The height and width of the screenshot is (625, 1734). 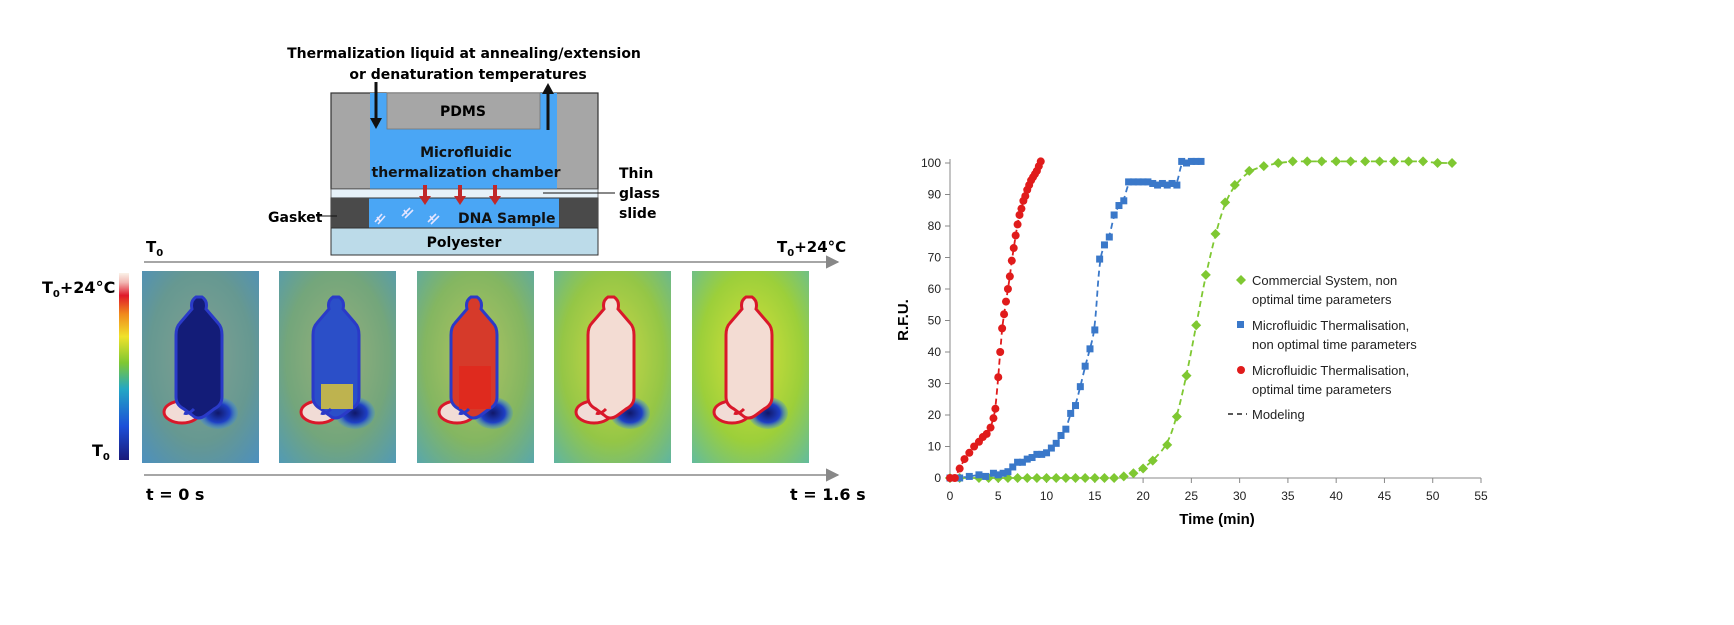 What do you see at coordinates (931, 163) in the screenshot?
I see `y-tick-label: 100` at bounding box center [931, 163].